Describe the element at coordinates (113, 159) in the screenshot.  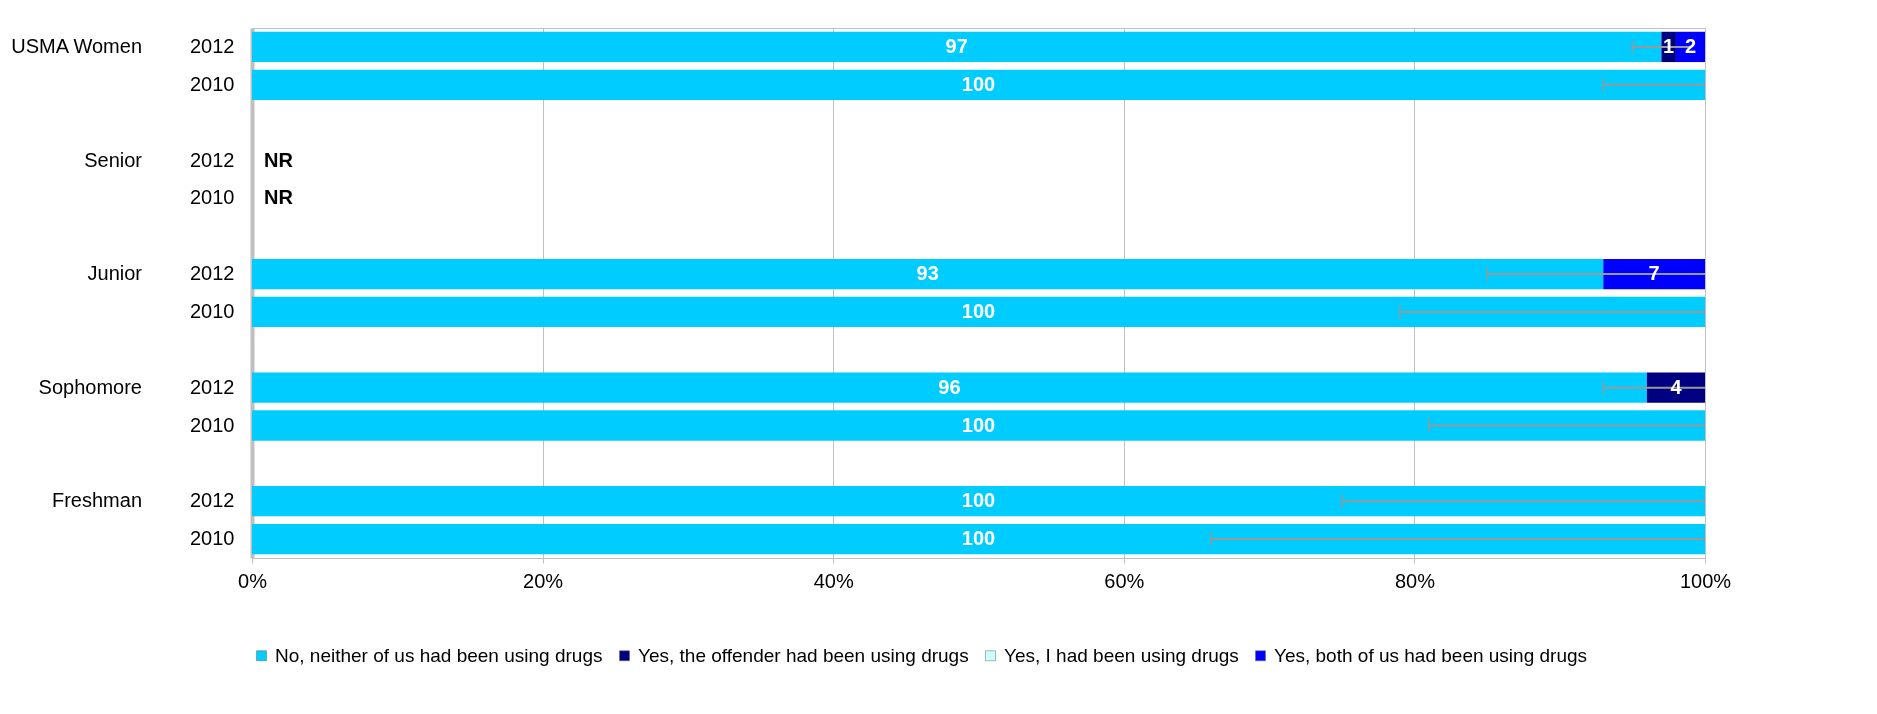
I see `text: Senior` at that location.